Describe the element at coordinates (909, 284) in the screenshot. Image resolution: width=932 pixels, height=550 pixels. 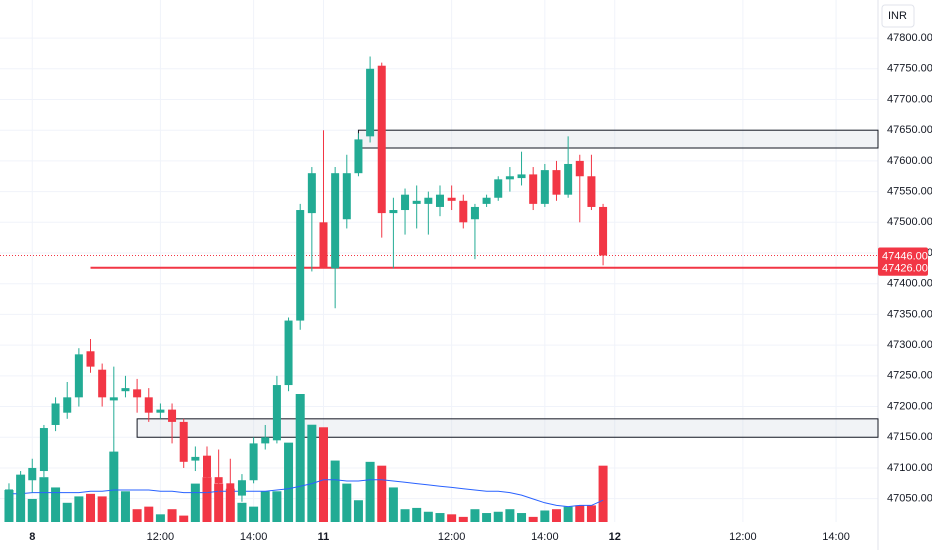
I see `y-tick-label: 47400.00` at that location.